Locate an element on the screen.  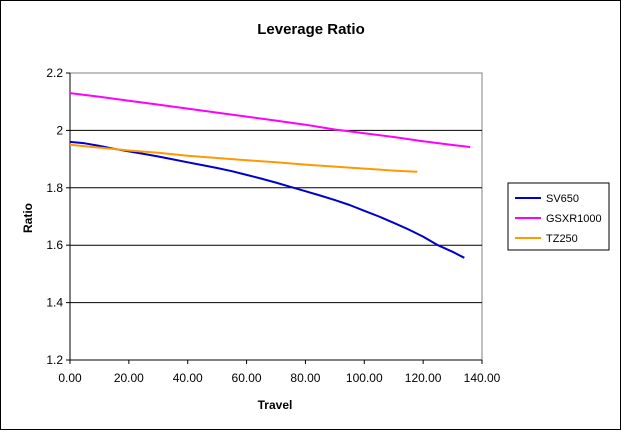
x-tick-label: 20.00 is located at coordinates (129, 378).